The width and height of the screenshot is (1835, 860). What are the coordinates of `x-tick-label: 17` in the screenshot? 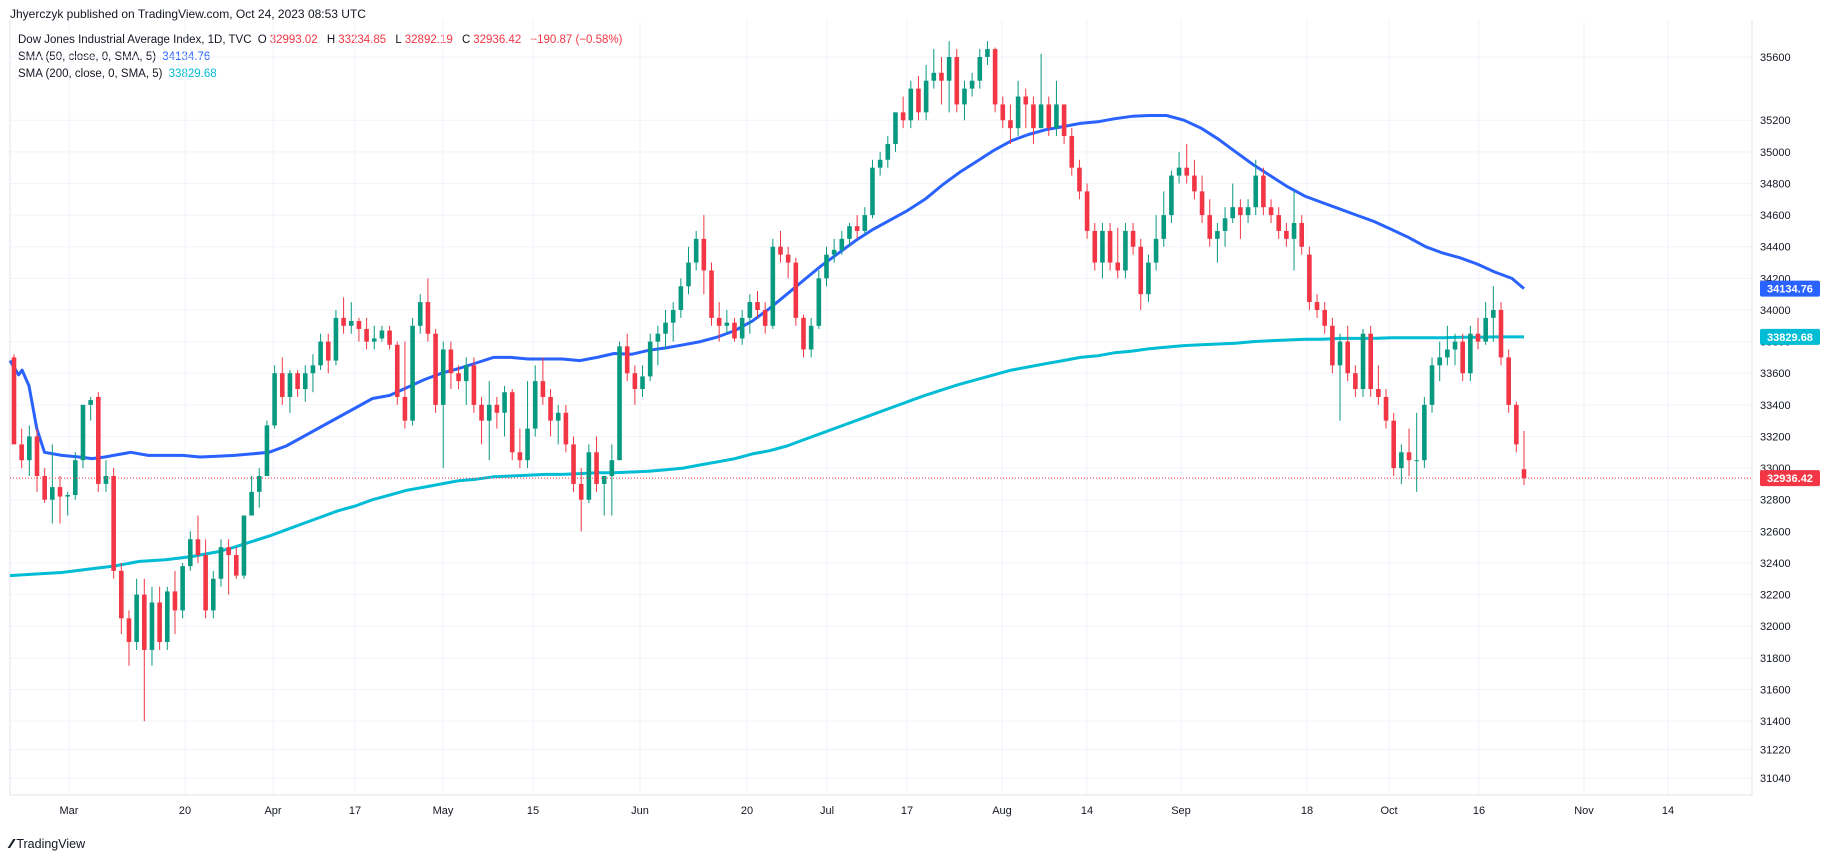 It's located at (907, 811).